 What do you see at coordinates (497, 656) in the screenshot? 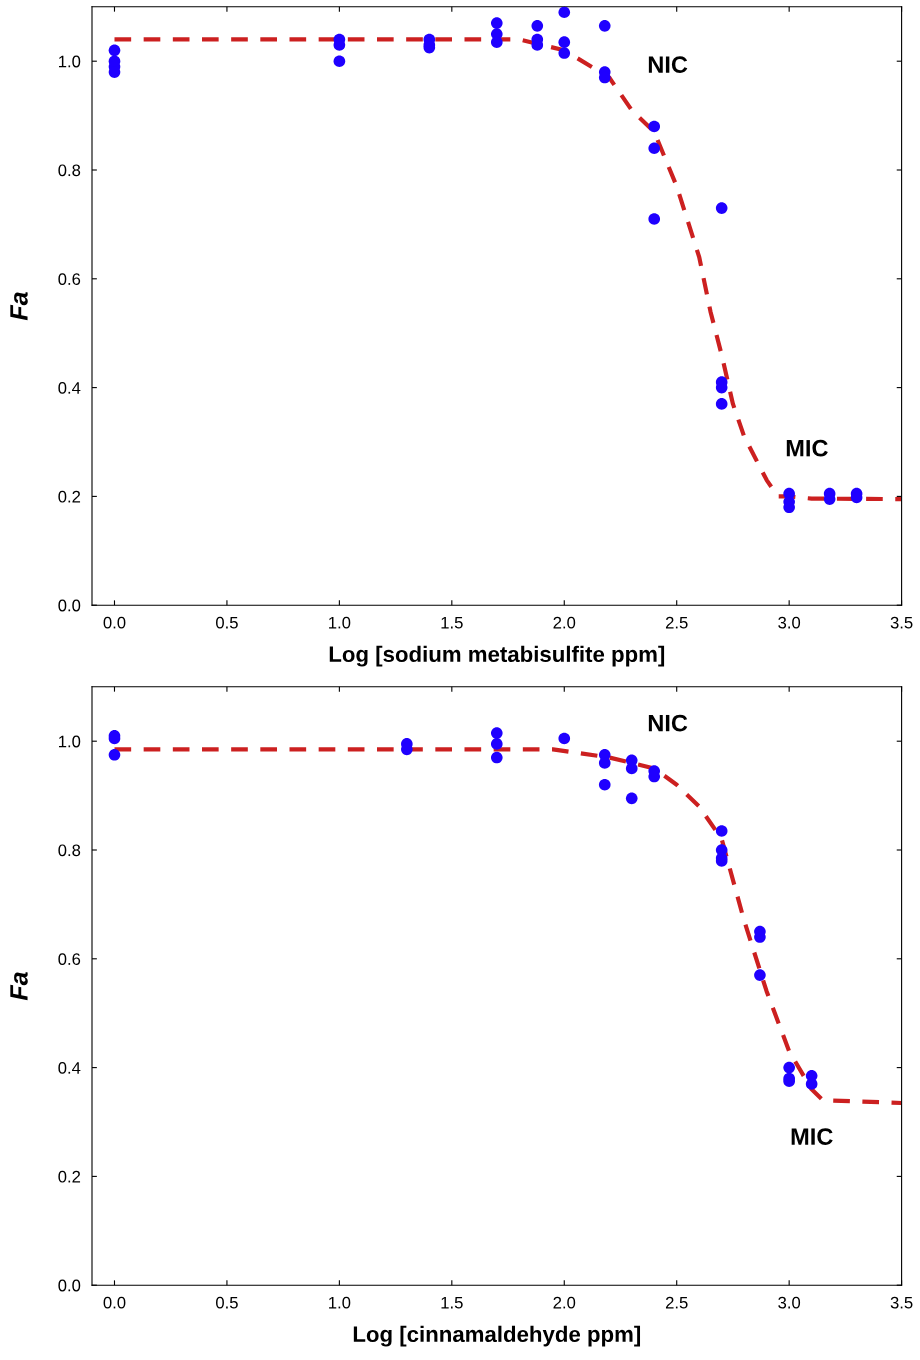
I see `x-axis-title: Log [sodium metabisulfite ppm]` at bounding box center [497, 656].